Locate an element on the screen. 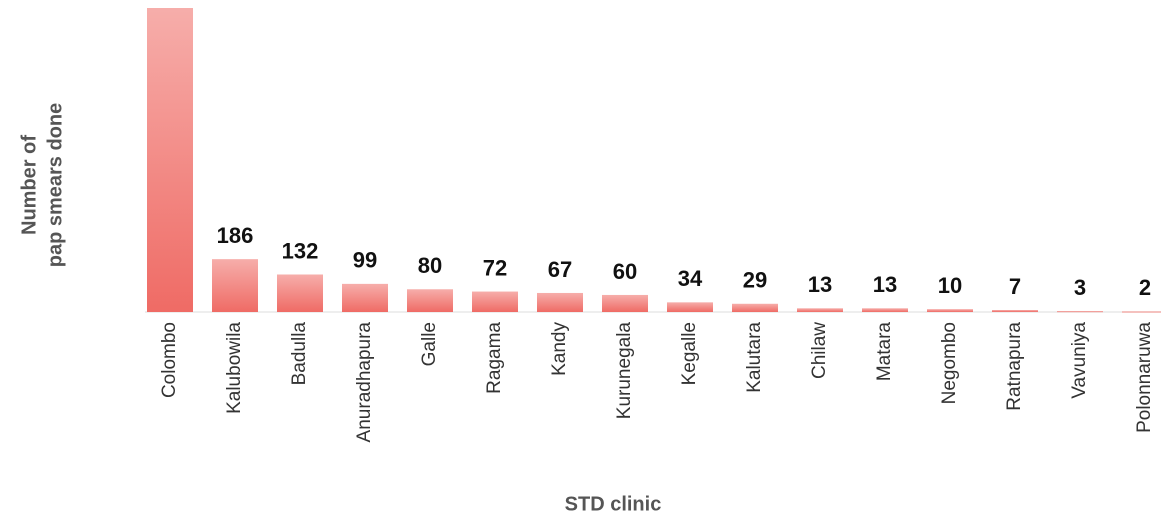 The image size is (1161, 519). x-tick-label: Ratnapura is located at coordinates (1014, 366).